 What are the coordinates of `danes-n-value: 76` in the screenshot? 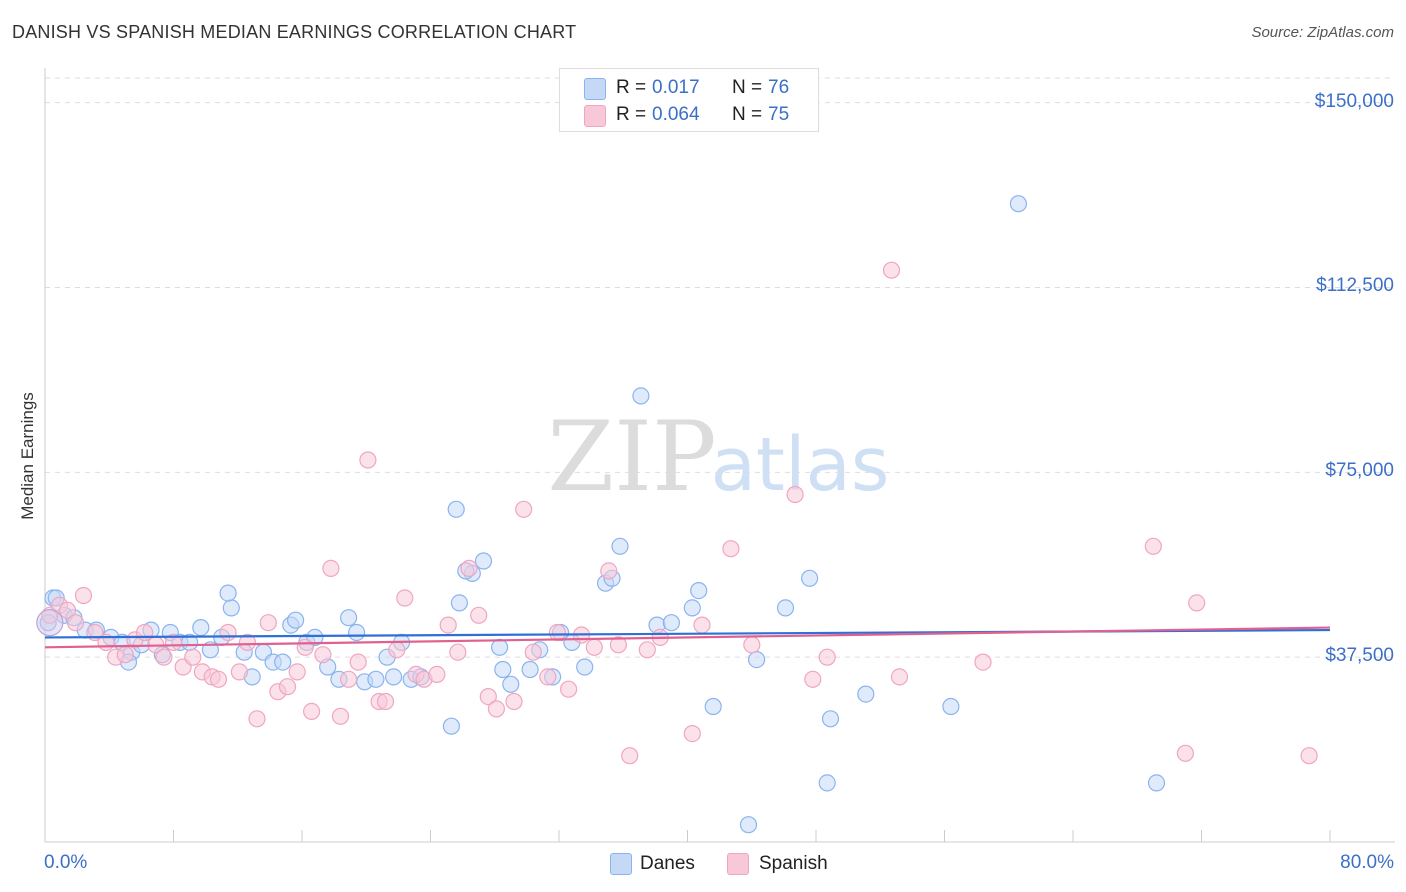 It's located at (779, 87).